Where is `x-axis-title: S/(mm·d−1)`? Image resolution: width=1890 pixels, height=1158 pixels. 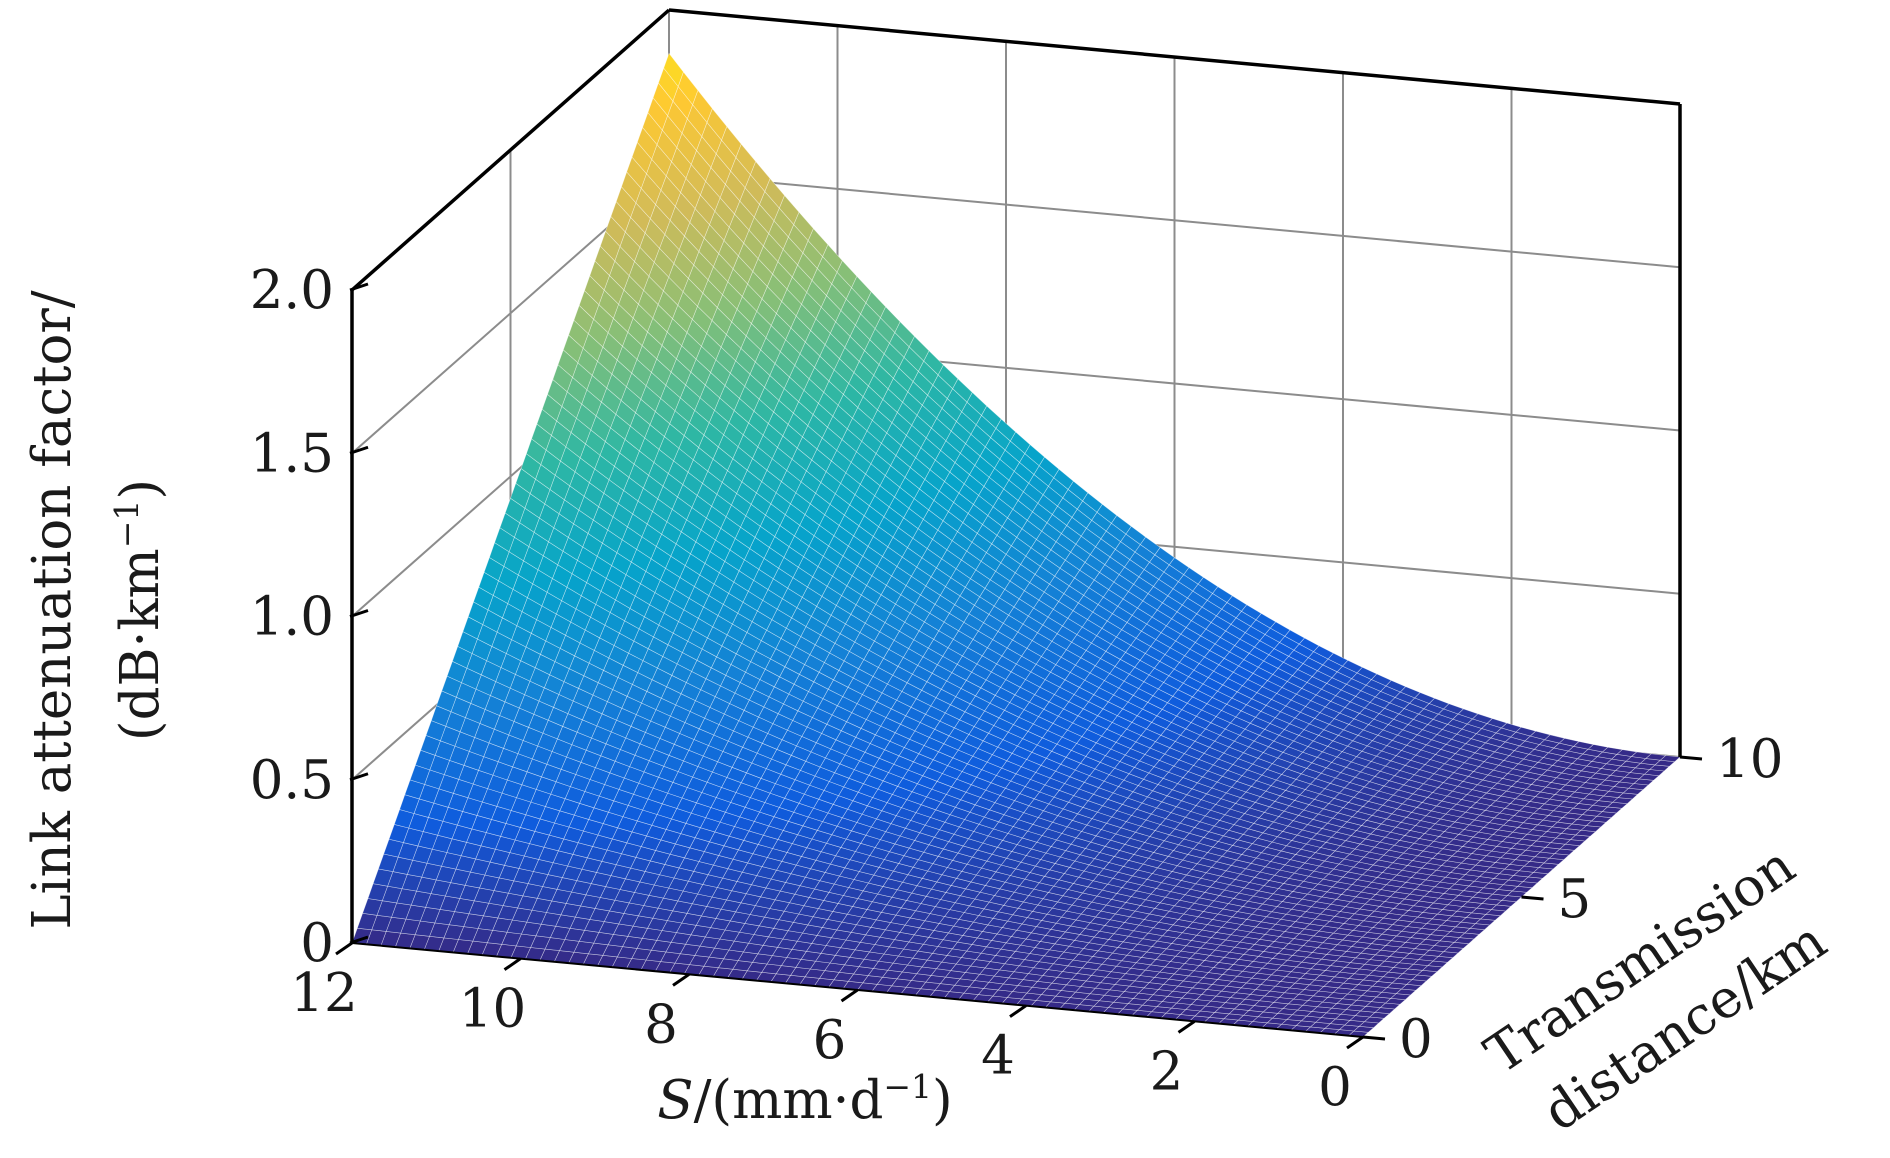 x-axis-title: S/(mm·d−1) is located at coordinates (804, 1099).